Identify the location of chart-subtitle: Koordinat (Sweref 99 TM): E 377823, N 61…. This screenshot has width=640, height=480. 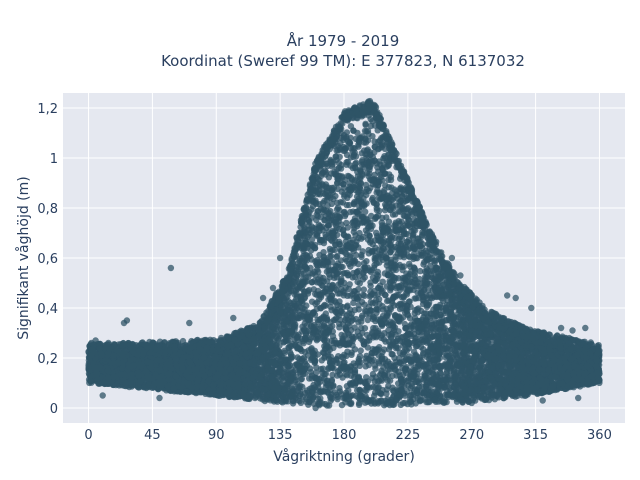
(343, 61).